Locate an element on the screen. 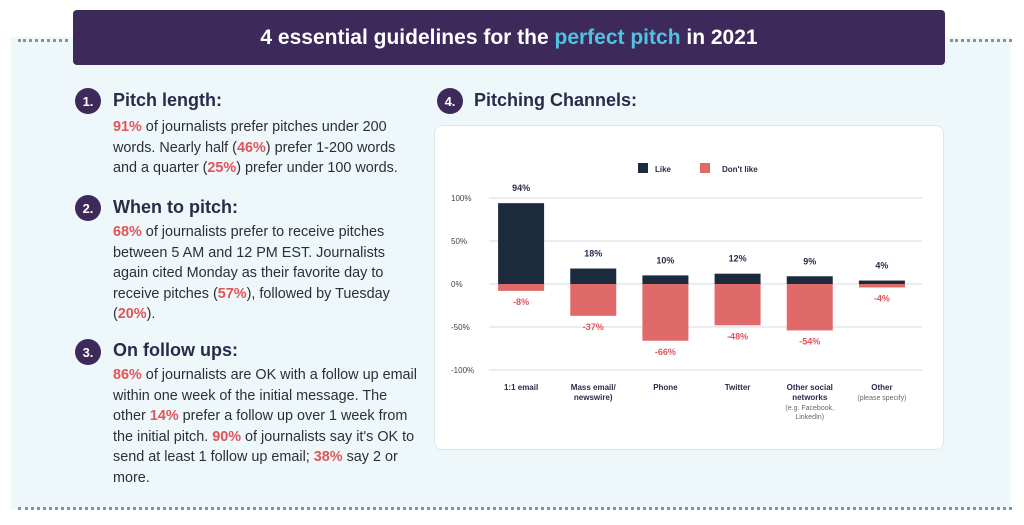 The width and height of the screenshot is (1024, 525). x-category-sublabel: (please specify) is located at coordinates (881, 398).